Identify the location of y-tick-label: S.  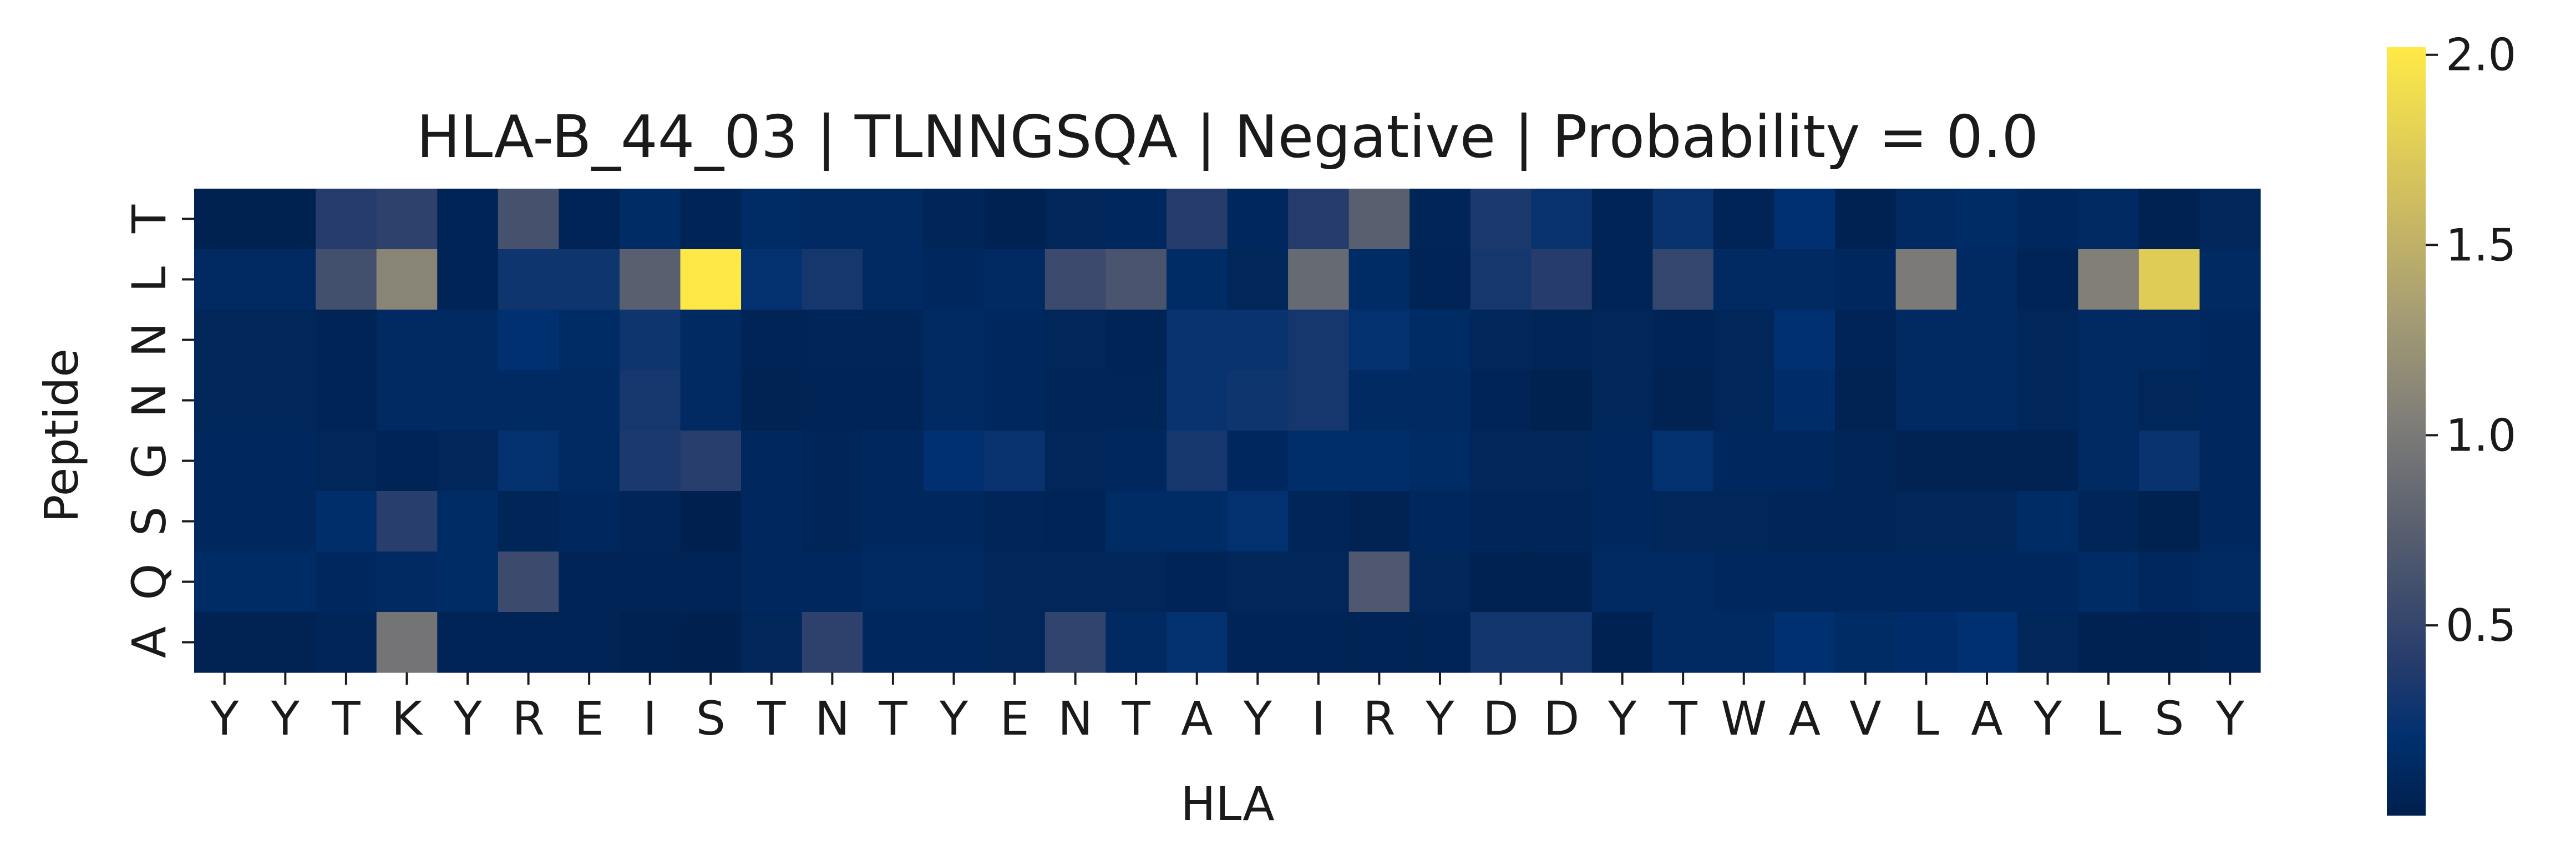
(149, 521).